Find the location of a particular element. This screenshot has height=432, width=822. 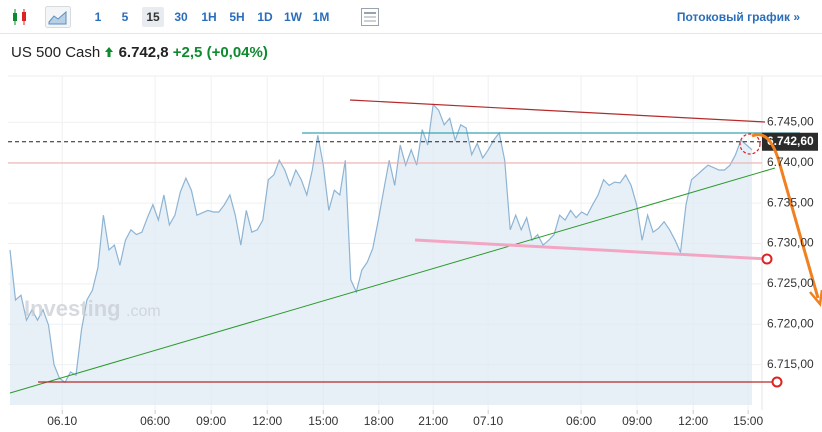

candle-icon is located at coordinates (20, 17).